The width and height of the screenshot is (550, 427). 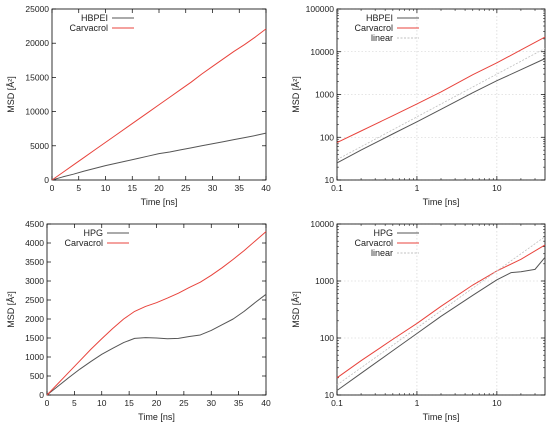 I want to click on y-tick-label: 100000, so click(x=320, y=9).